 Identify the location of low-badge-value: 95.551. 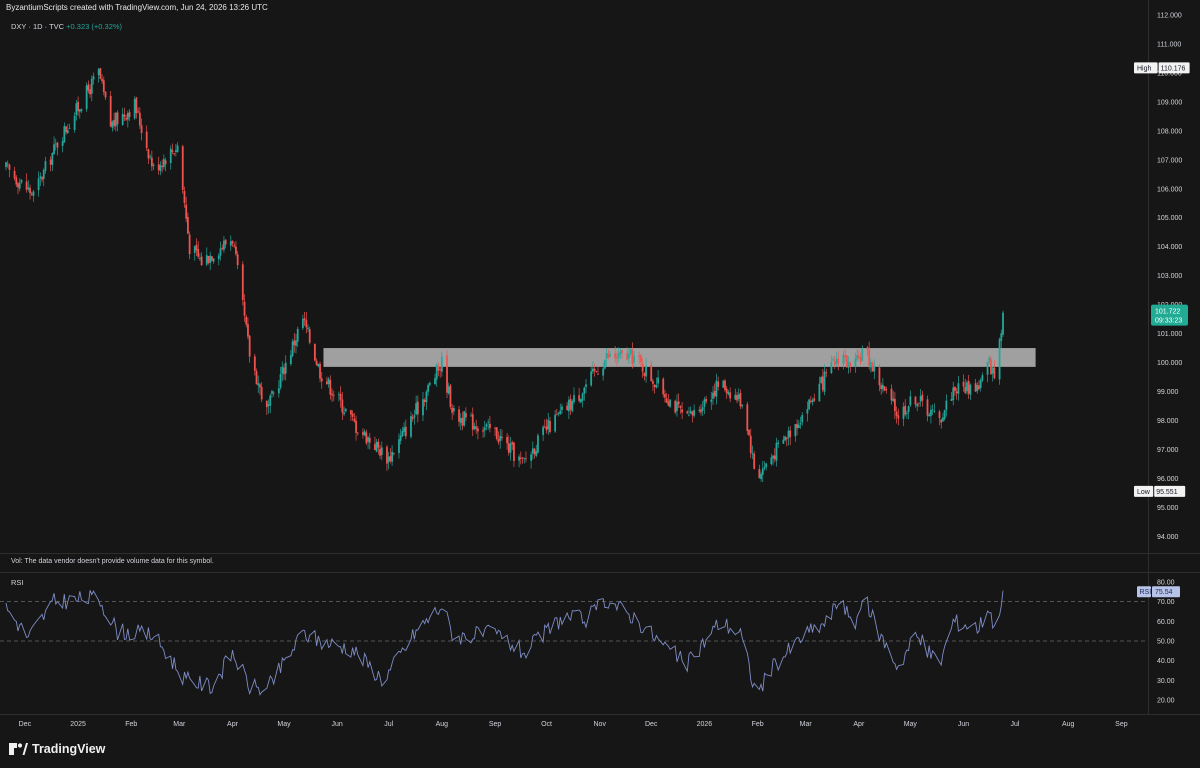
(1167, 492).